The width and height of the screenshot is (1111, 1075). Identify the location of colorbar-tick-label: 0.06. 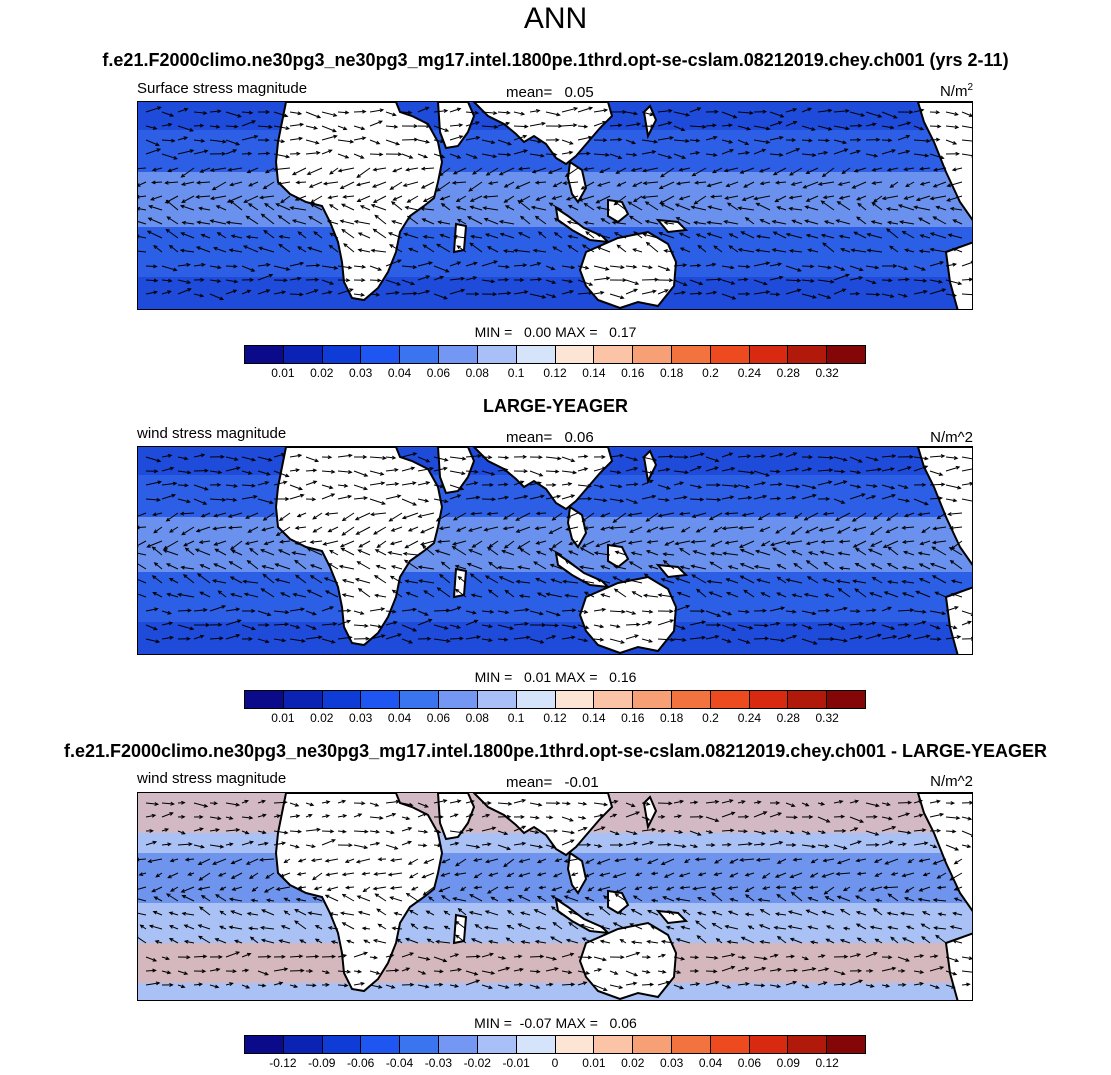
(749, 1063).